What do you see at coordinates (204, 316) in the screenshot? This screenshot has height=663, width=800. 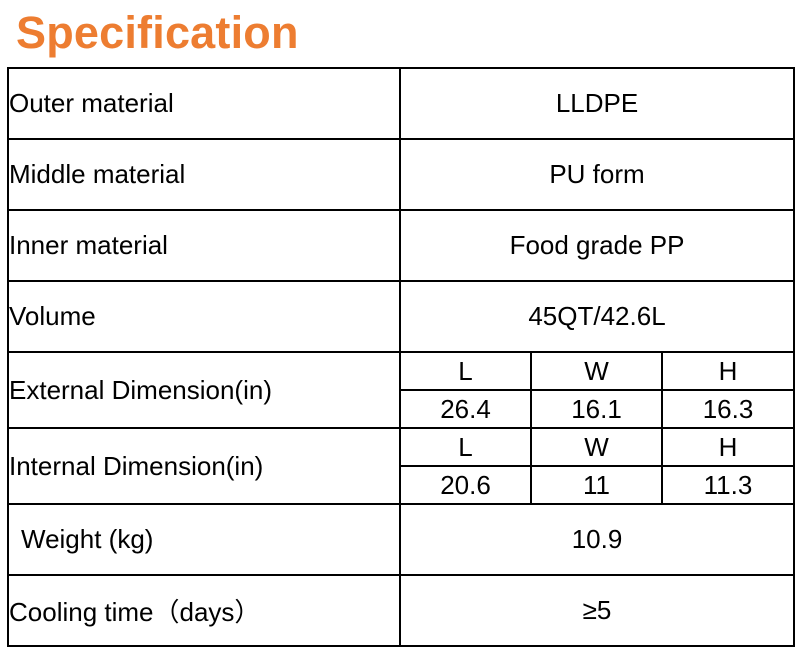 I see `volume-label: Volume` at bounding box center [204, 316].